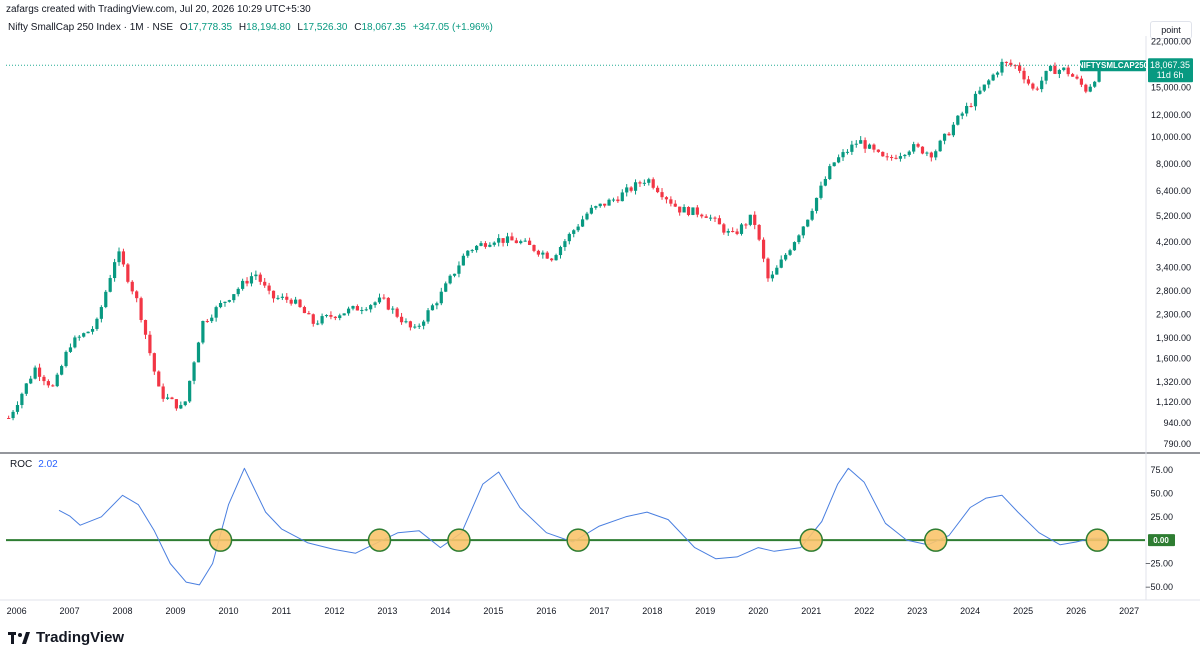 Image resolution: width=1200 pixels, height=659 pixels. What do you see at coordinates (1023, 611) in the screenshot?
I see `time-tick-label: 2025` at bounding box center [1023, 611].